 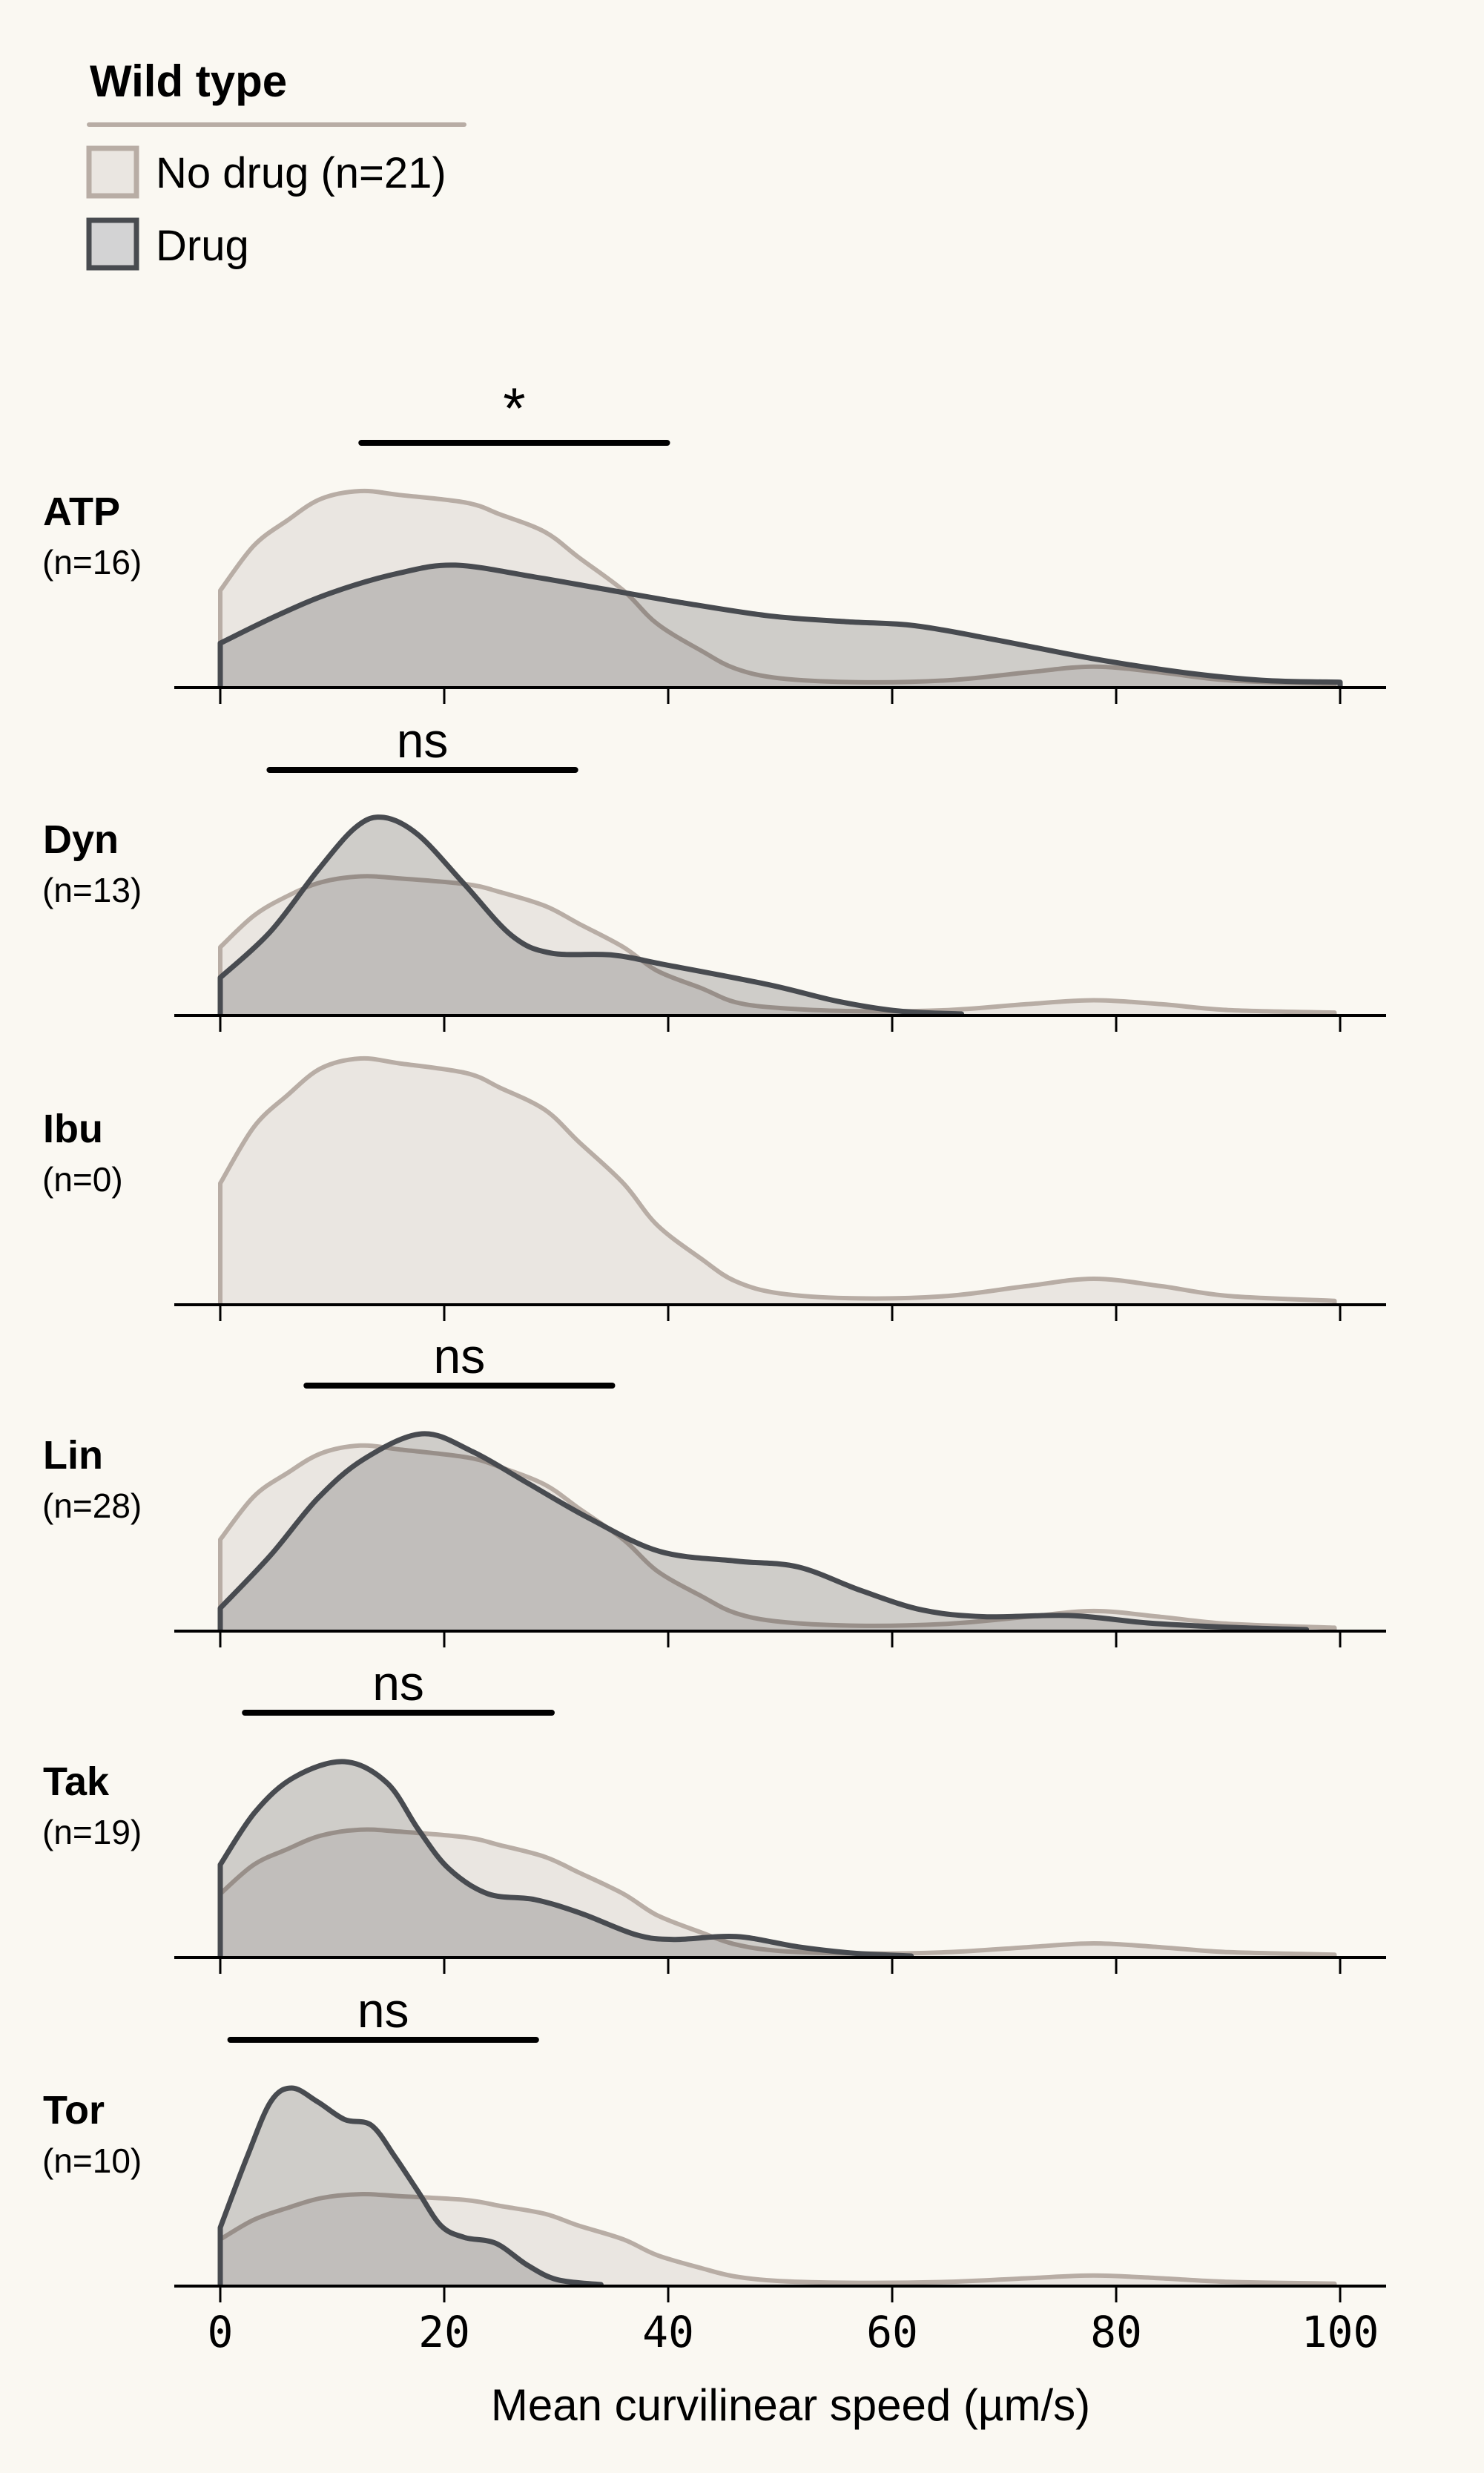 I want to click on panel-n-atp: (n=16), so click(x=92, y=562).